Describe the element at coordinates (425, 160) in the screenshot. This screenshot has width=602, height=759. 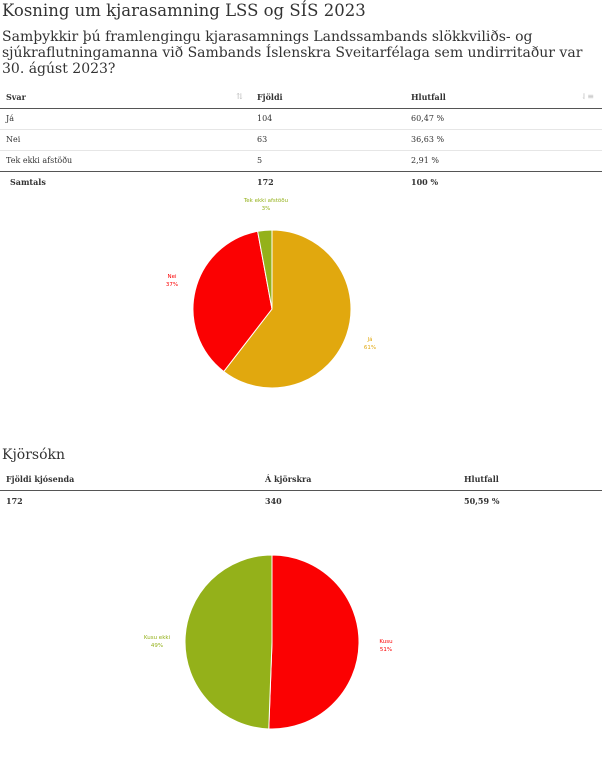
I see `cell-hlutfall: 2,91 %` at that location.